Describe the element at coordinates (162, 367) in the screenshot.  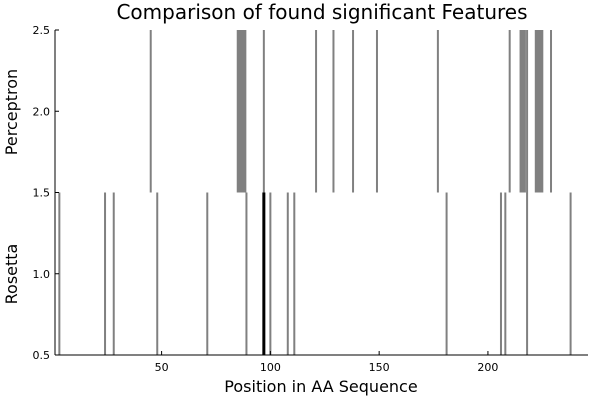
I see `x-tick-label-0: 50` at that location.